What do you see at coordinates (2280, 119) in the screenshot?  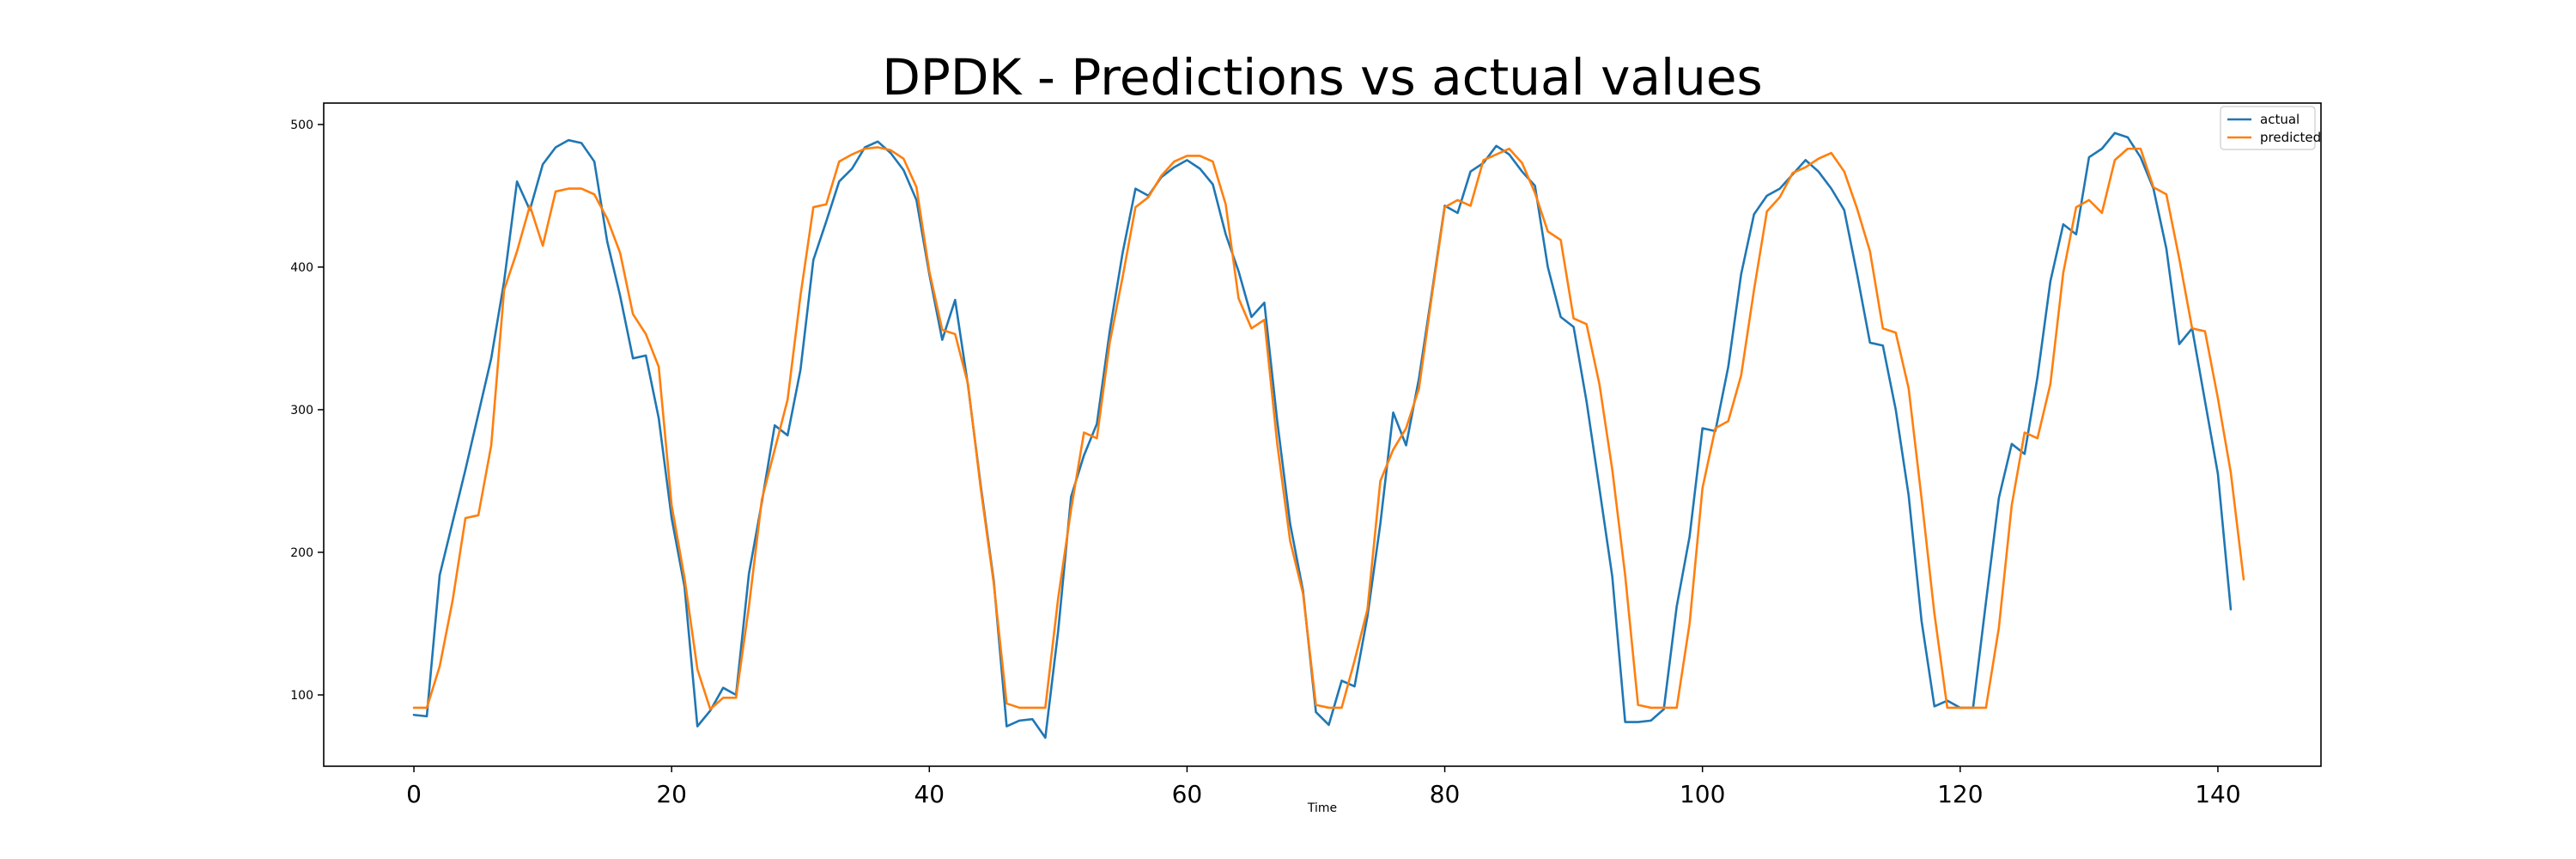 I see `legend-label-actual: actual` at bounding box center [2280, 119].